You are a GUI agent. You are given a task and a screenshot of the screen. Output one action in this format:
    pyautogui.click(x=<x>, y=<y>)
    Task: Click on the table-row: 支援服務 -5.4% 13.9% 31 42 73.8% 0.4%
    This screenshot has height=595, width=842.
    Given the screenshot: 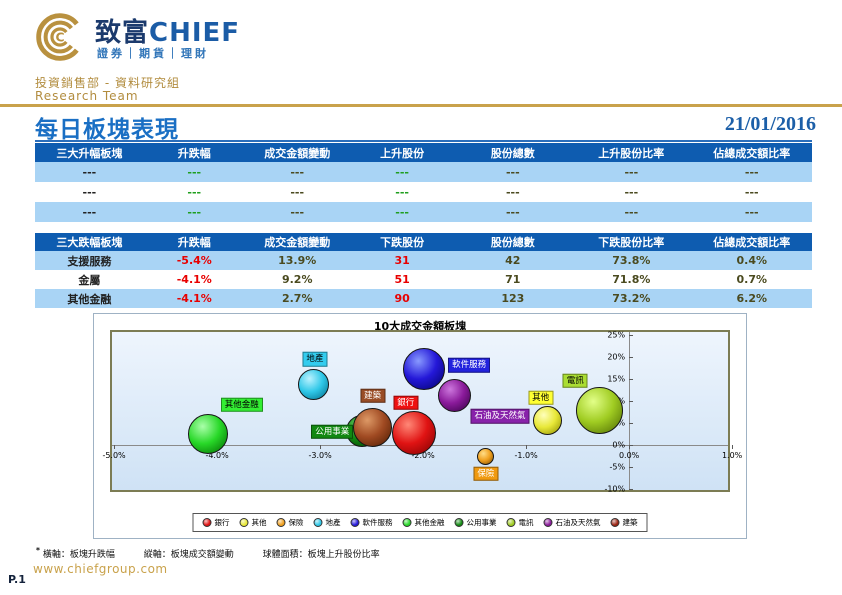 What is the action you would take?
    pyautogui.click(x=423, y=260)
    